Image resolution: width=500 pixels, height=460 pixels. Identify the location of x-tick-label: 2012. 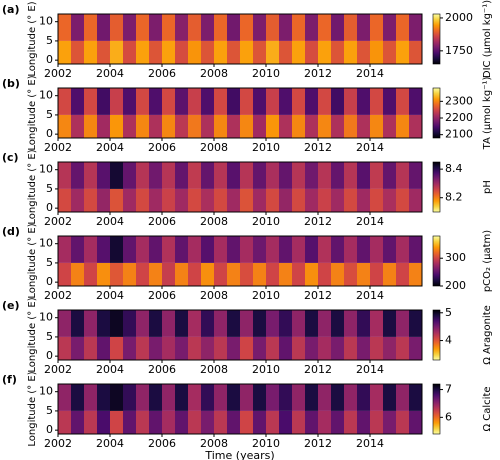
(318, 369).